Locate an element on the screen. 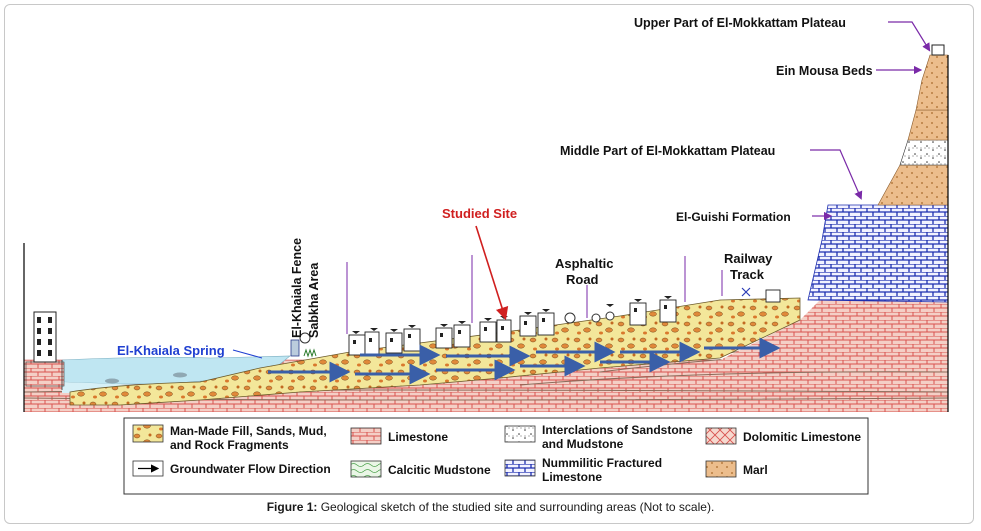  label-asphaltic-road: Asphaltic Road is located at coordinates (586, 271).